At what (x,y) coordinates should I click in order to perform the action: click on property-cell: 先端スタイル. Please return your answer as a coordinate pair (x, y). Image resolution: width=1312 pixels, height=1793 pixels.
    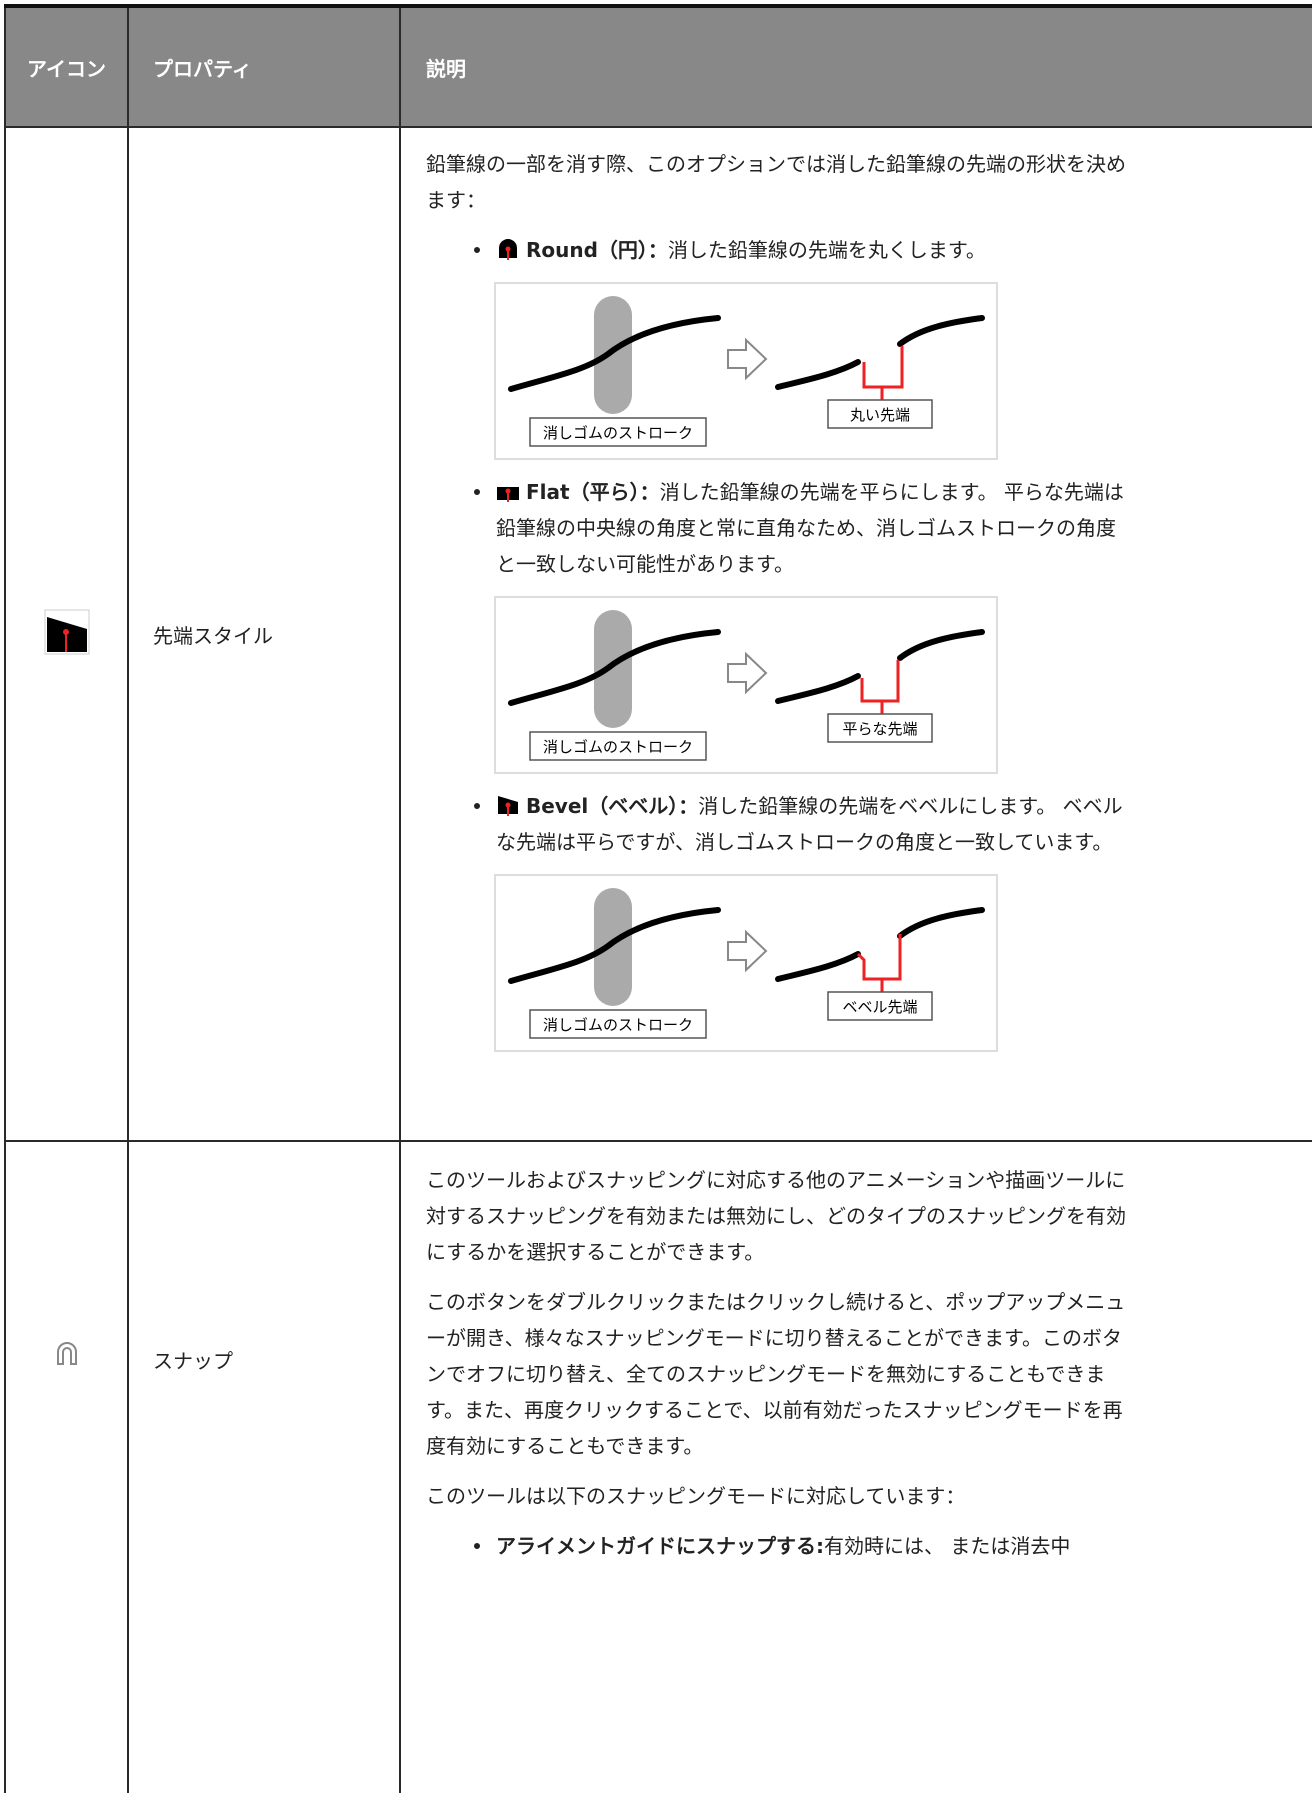
    Looking at the image, I should click on (264, 634).